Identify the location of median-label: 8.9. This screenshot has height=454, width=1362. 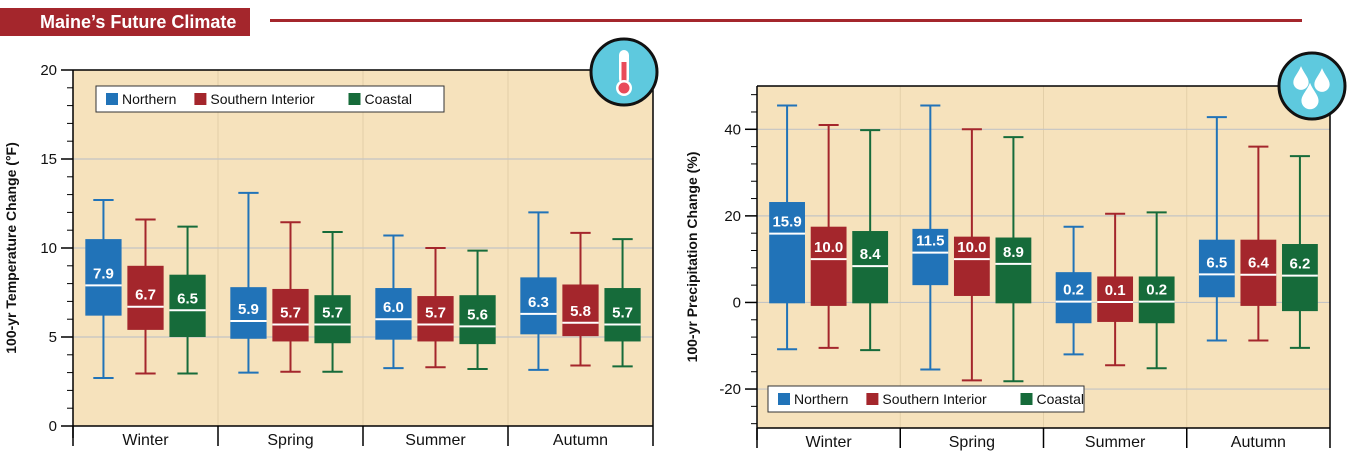
(1013, 252).